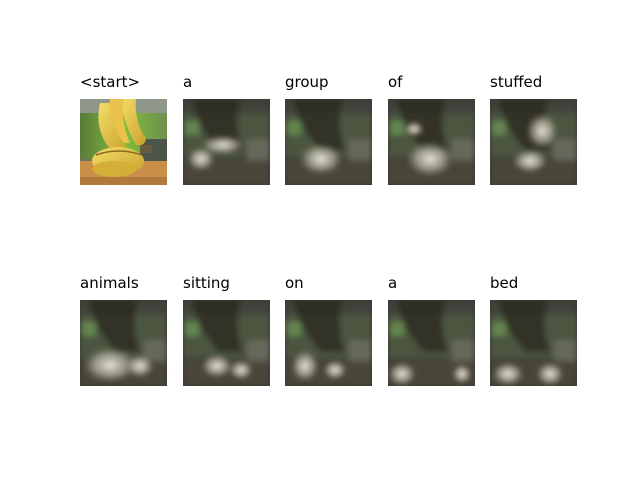  I want to click on word-label: stuffed, so click(516, 82).